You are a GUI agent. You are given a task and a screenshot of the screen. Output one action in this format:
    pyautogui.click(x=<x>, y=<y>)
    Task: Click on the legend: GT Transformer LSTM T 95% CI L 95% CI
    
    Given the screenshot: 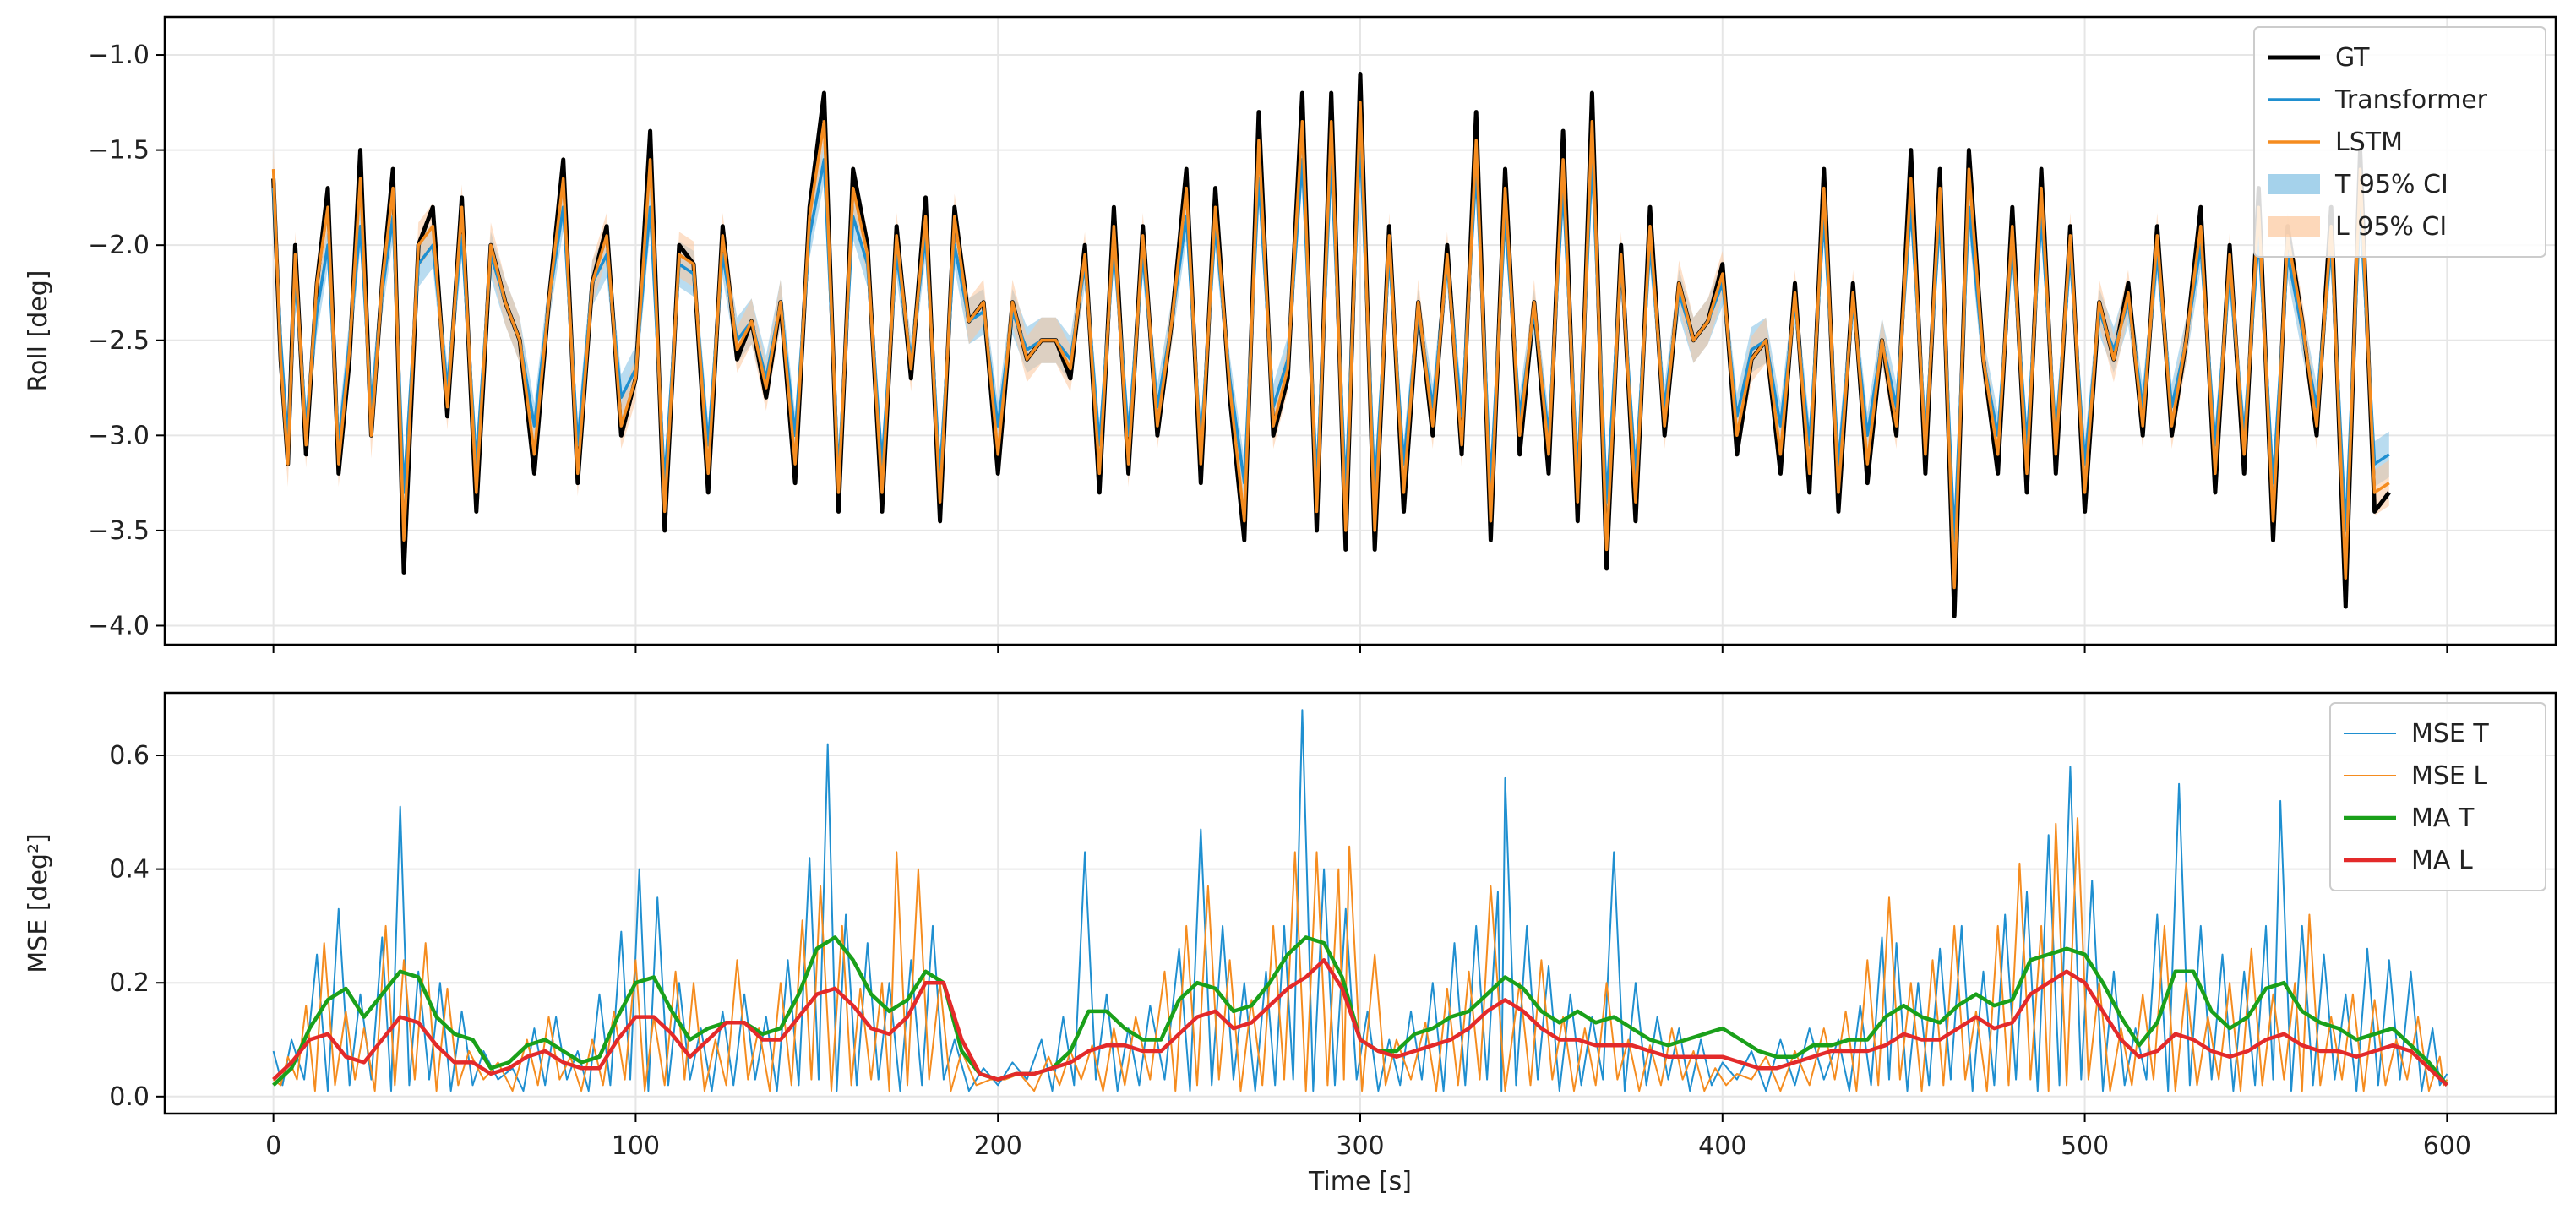 What is the action you would take?
    pyautogui.click(x=2399, y=142)
    